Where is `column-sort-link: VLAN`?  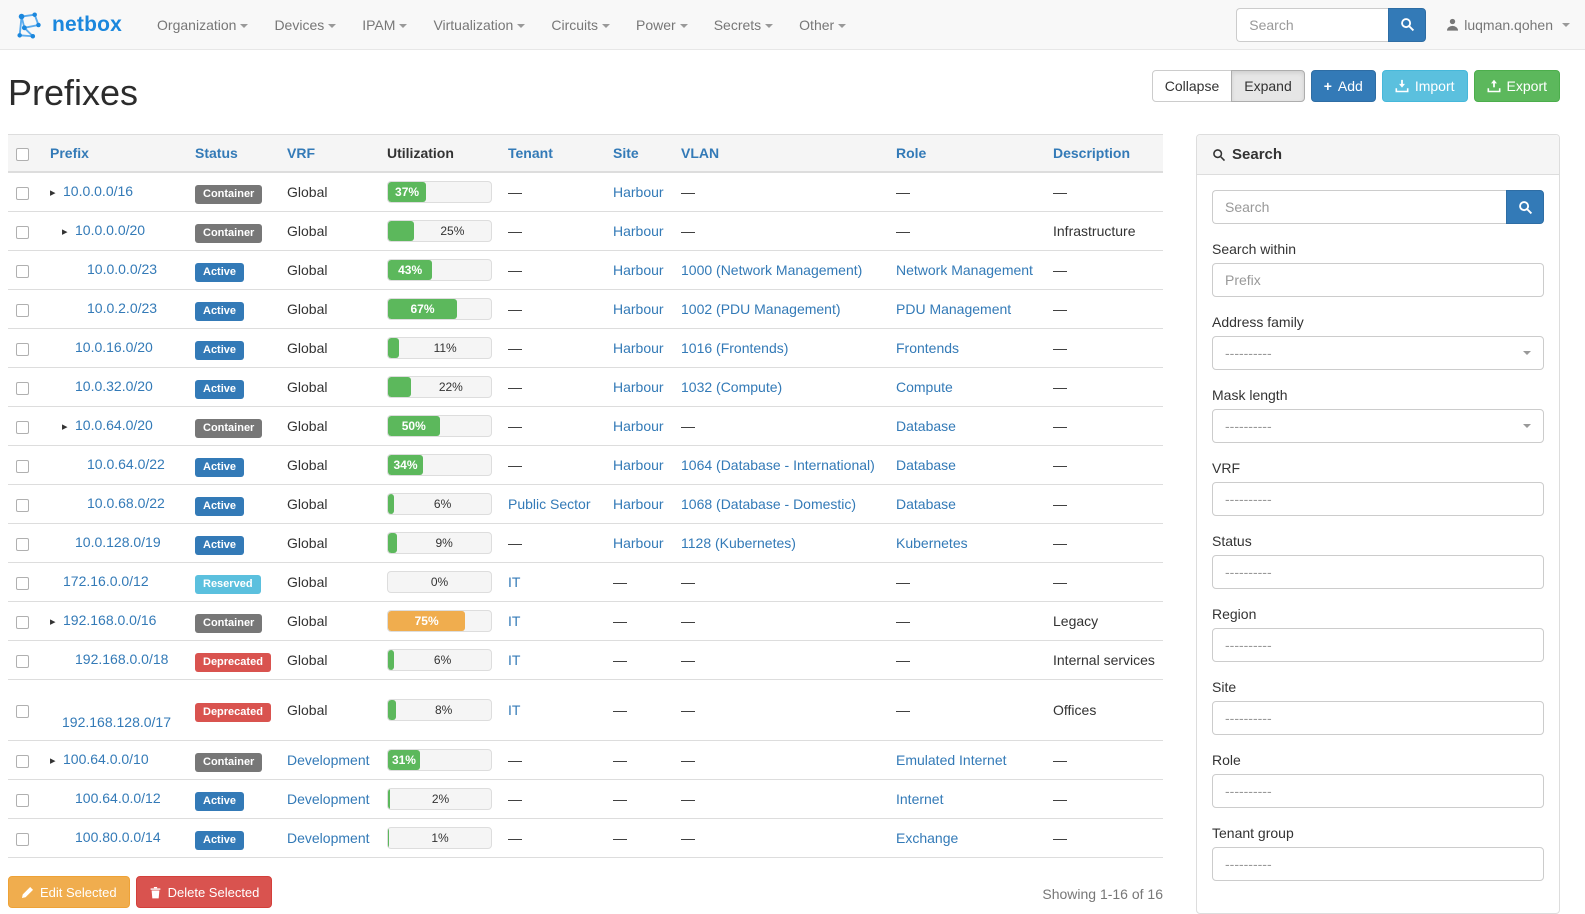 column-sort-link: VLAN is located at coordinates (700, 153).